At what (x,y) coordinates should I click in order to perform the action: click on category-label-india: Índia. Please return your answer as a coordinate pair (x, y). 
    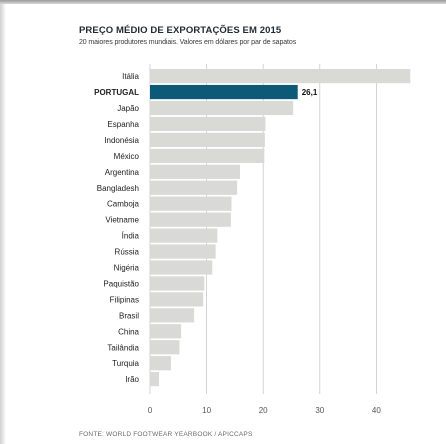
    Looking at the image, I should click on (131, 236).